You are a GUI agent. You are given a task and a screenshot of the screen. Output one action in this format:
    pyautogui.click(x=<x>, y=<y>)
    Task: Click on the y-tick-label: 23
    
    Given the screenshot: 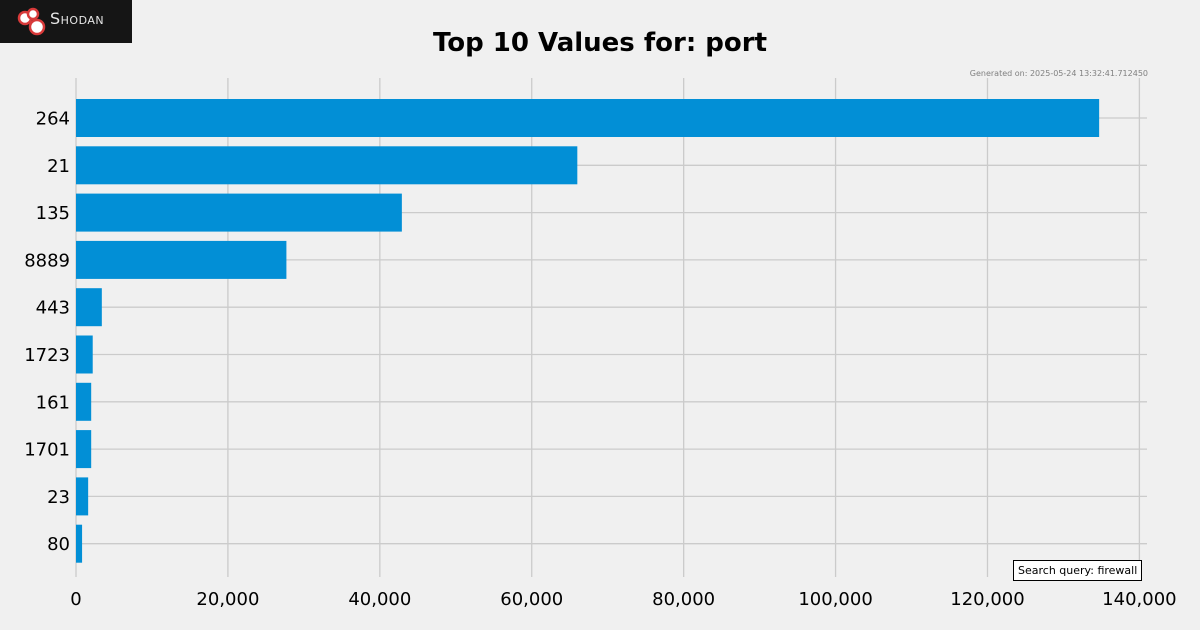 What is the action you would take?
    pyautogui.click(x=58, y=497)
    